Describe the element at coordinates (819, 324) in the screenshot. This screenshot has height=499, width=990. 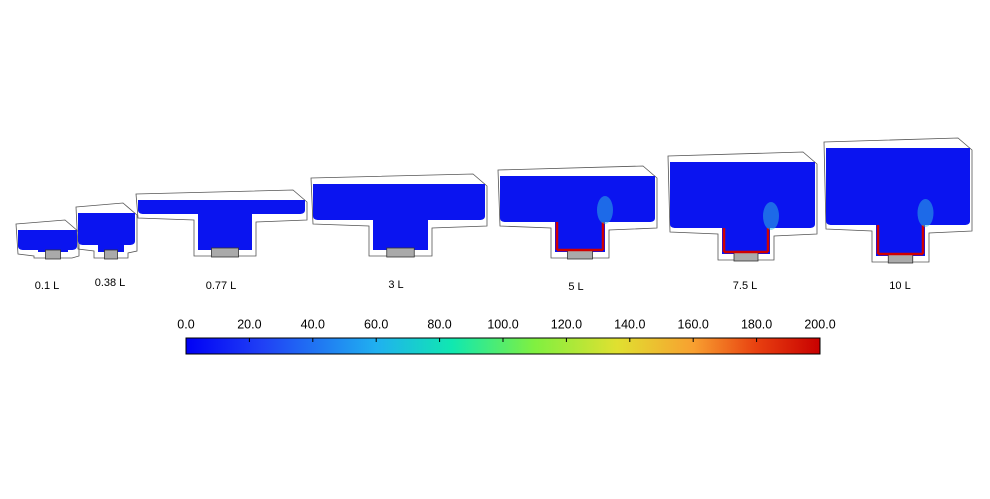
I see `tick-label: 200.0` at that location.